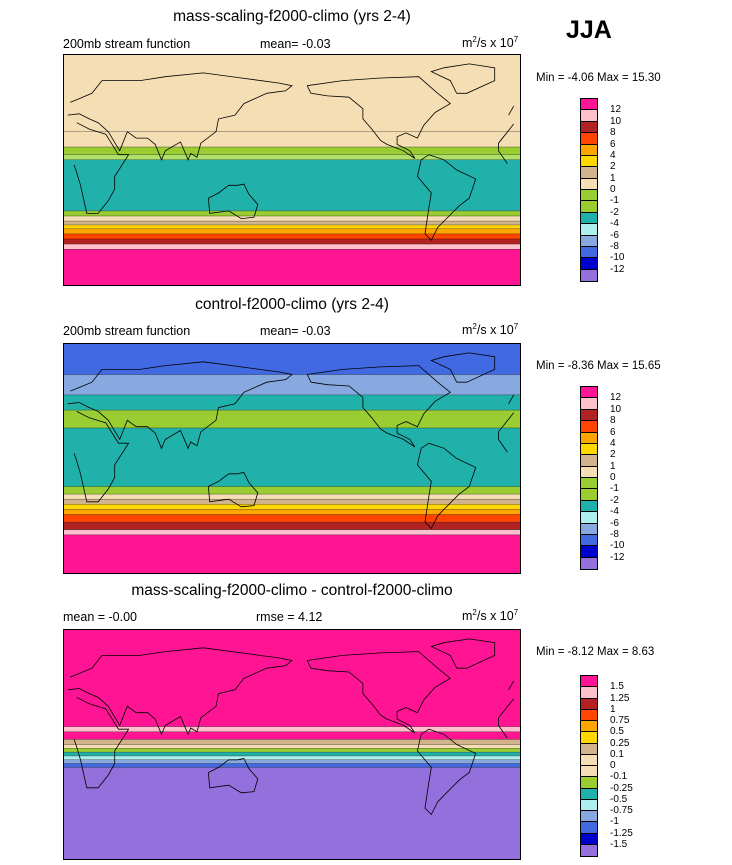 Image resolution: width=732 pixels, height=865 pixels. I want to click on panel-units-1: m2/s x 107, so click(490, 329).